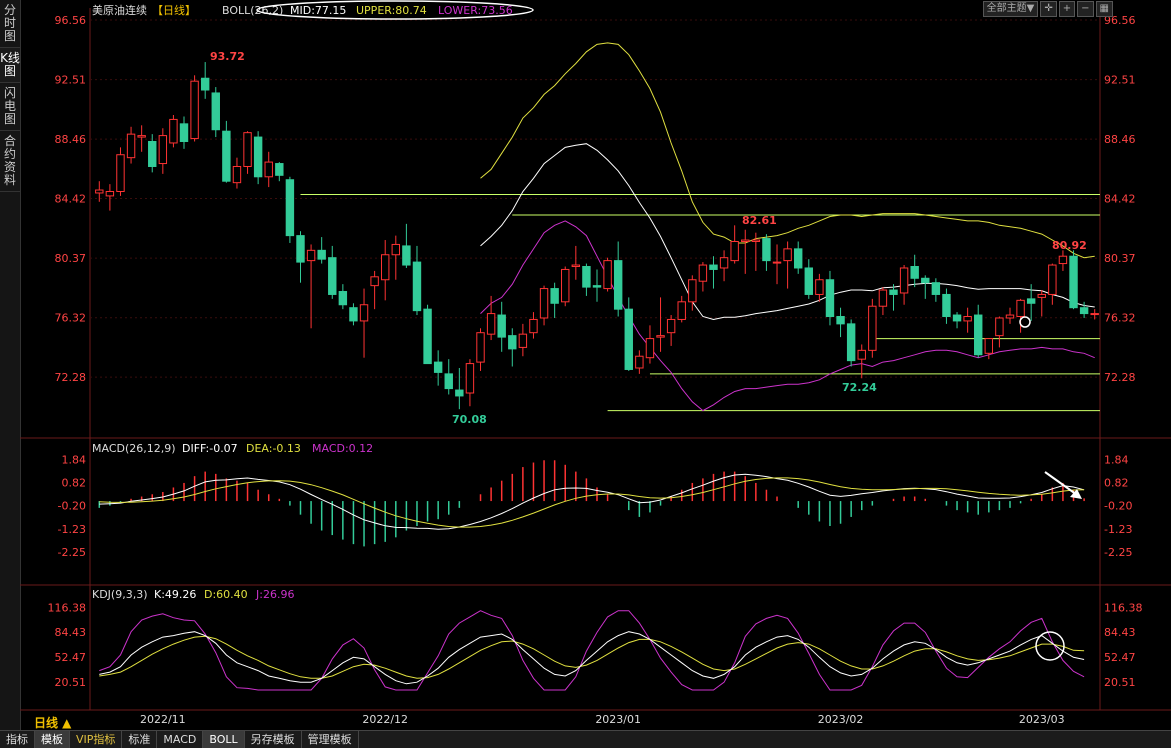 The image size is (1171, 748). Describe the element at coordinates (71, 682) in the screenshot. I see `kdj-tick-left: 20.51` at that location.